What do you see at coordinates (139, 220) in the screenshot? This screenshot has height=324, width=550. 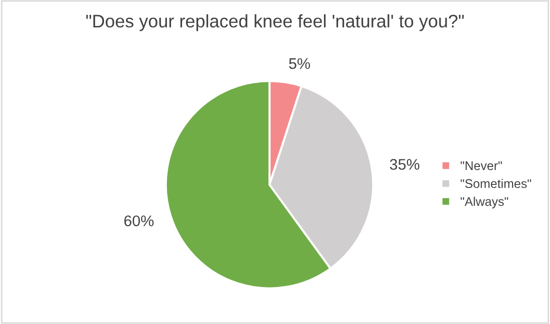 I see `data-label: 60%` at bounding box center [139, 220].